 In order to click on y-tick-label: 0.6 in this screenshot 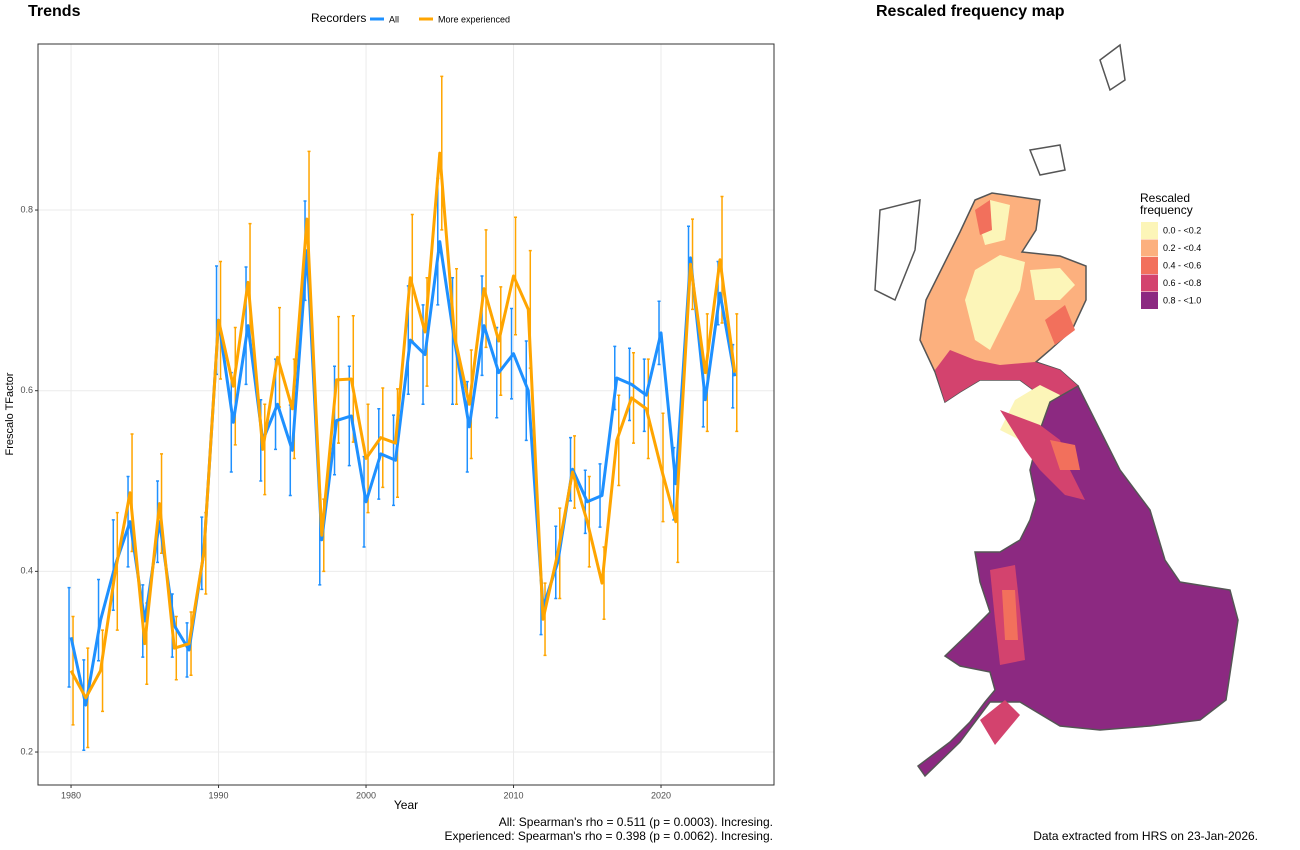, I will do `click(26, 390)`.